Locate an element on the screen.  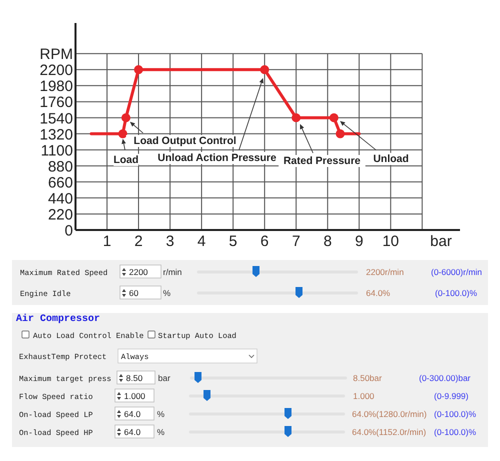
y-tick-label: 660 is located at coordinates (60, 183).